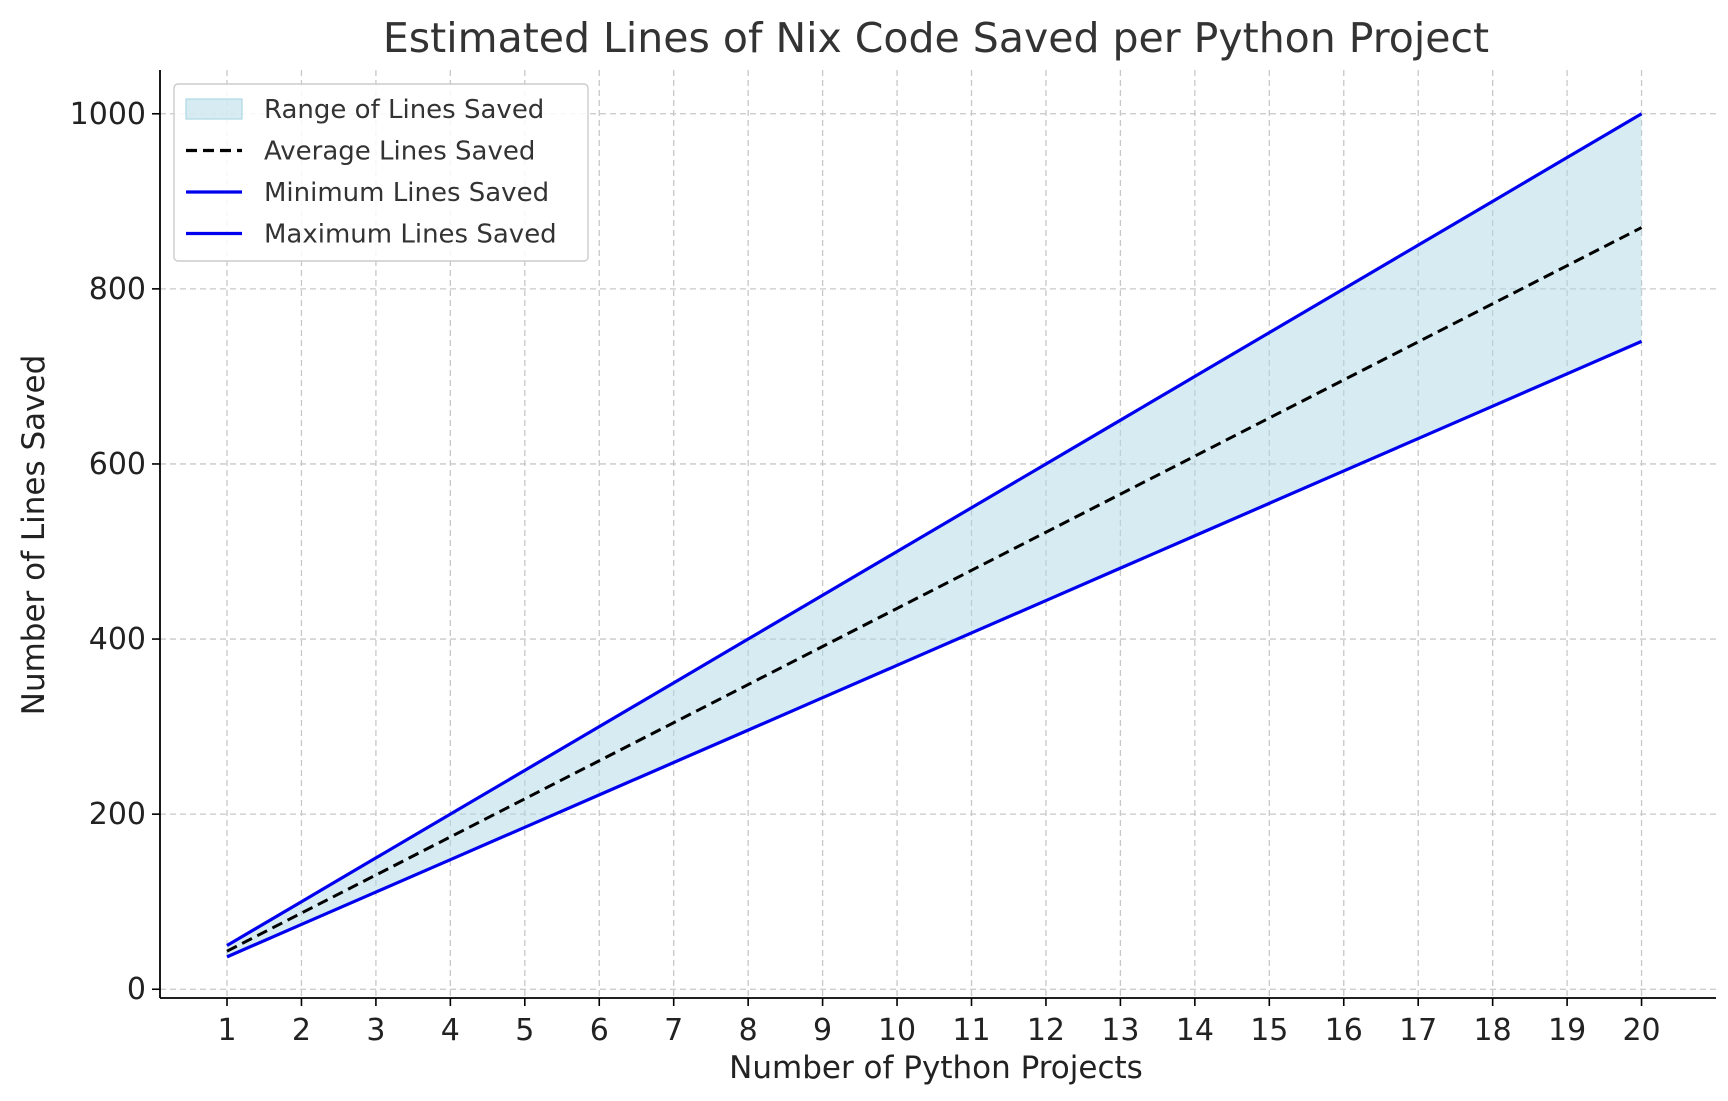  What do you see at coordinates (214, 109) in the screenshot?
I see `legend-swatch` at bounding box center [214, 109].